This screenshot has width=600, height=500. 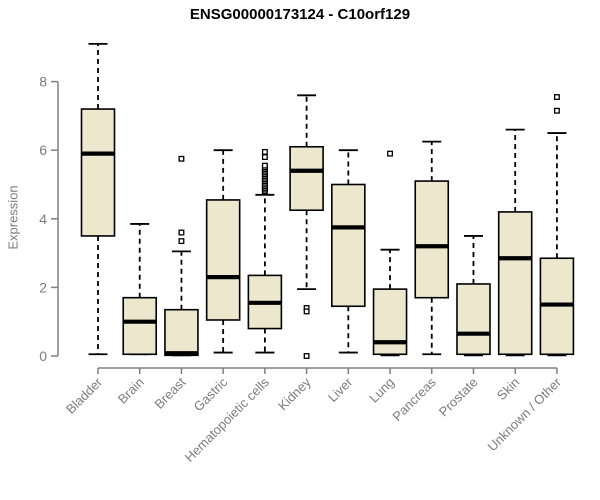 What do you see at coordinates (508, 389) in the screenshot?
I see `x-tick-label-skin: Skin` at bounding box center [508, 389].